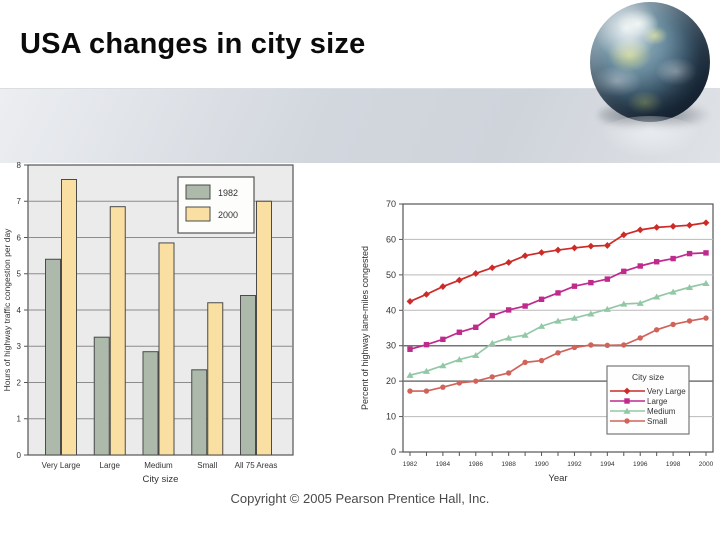  I want to click on bar-x-axis-labels: Very Large Large Medium Small All 75 Areas, so click(160, 465).